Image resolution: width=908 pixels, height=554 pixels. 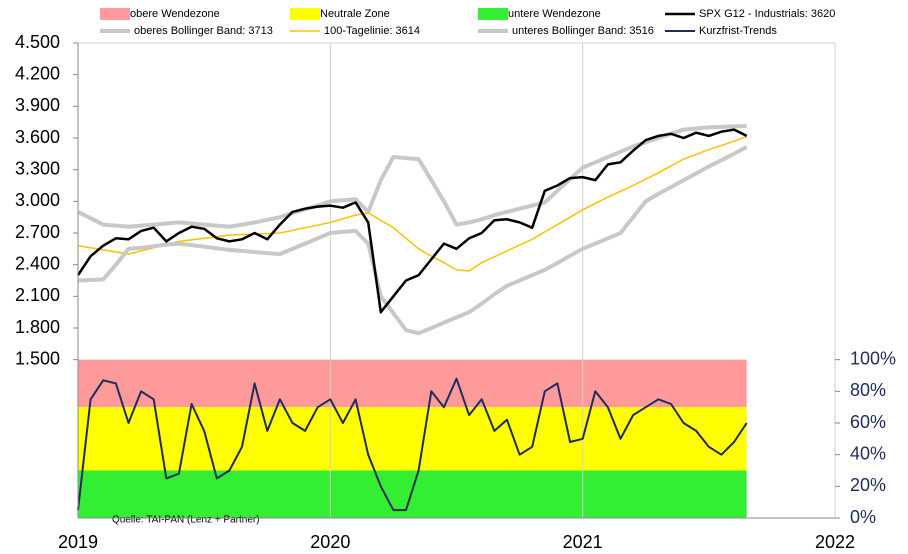 What do you see at coordinates (835, 542) in the screenshot?
I see `x-tick-label: 2022` at bounding box center [835, 542].